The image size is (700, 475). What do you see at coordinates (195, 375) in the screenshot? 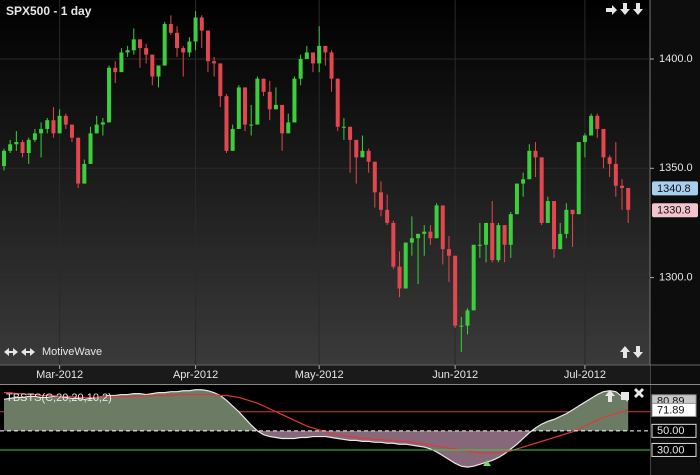
I see `x-tick-label: Apr-2012` at bounding box center [195, 375].